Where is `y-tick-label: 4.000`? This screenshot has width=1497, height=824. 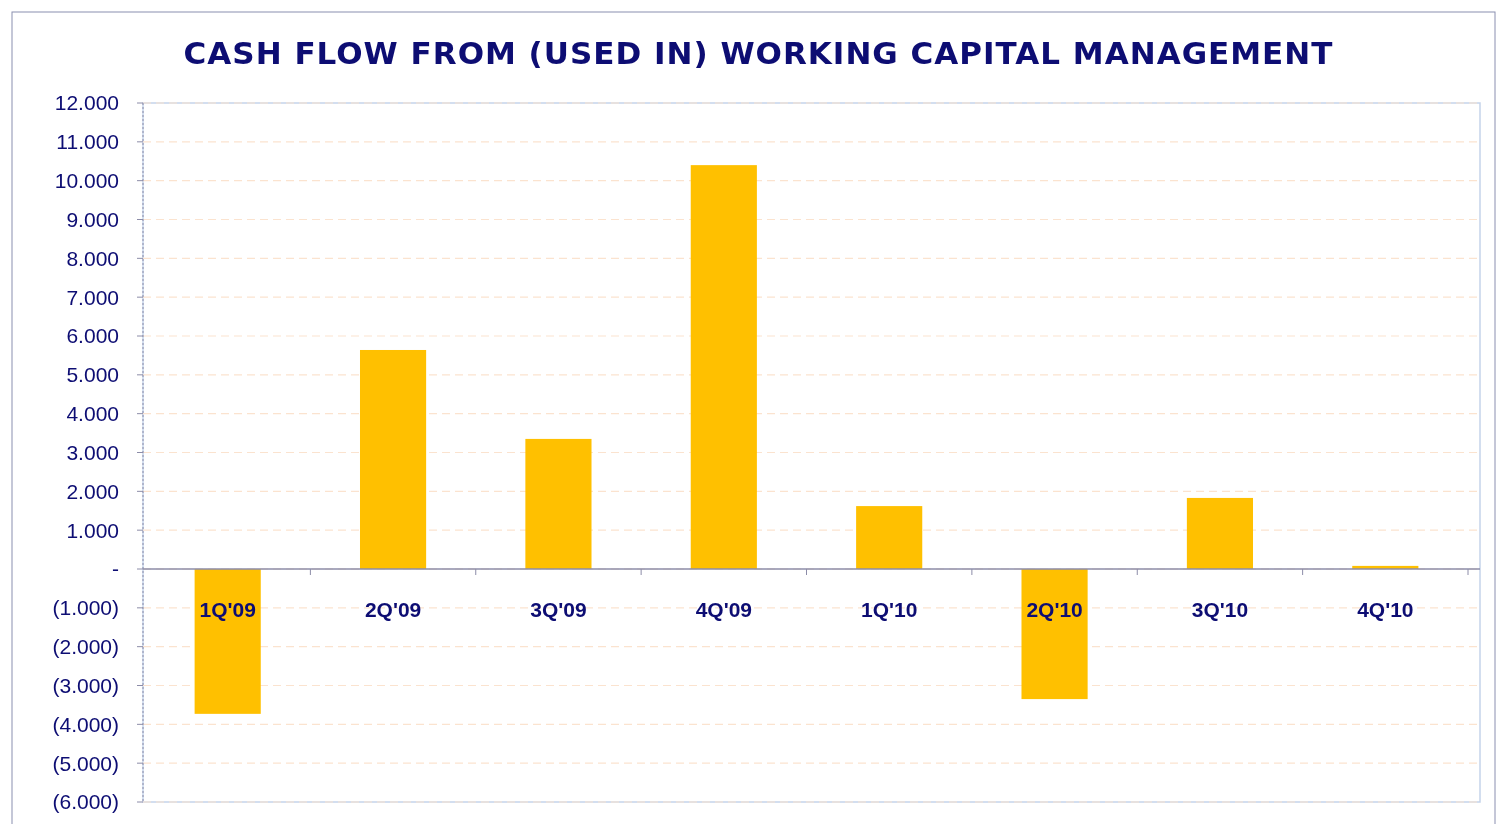
y-tick-label: 4.000 is located at coordinates (92, 414).